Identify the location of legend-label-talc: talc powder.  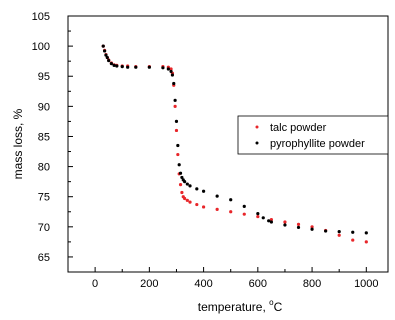
(298, 128).